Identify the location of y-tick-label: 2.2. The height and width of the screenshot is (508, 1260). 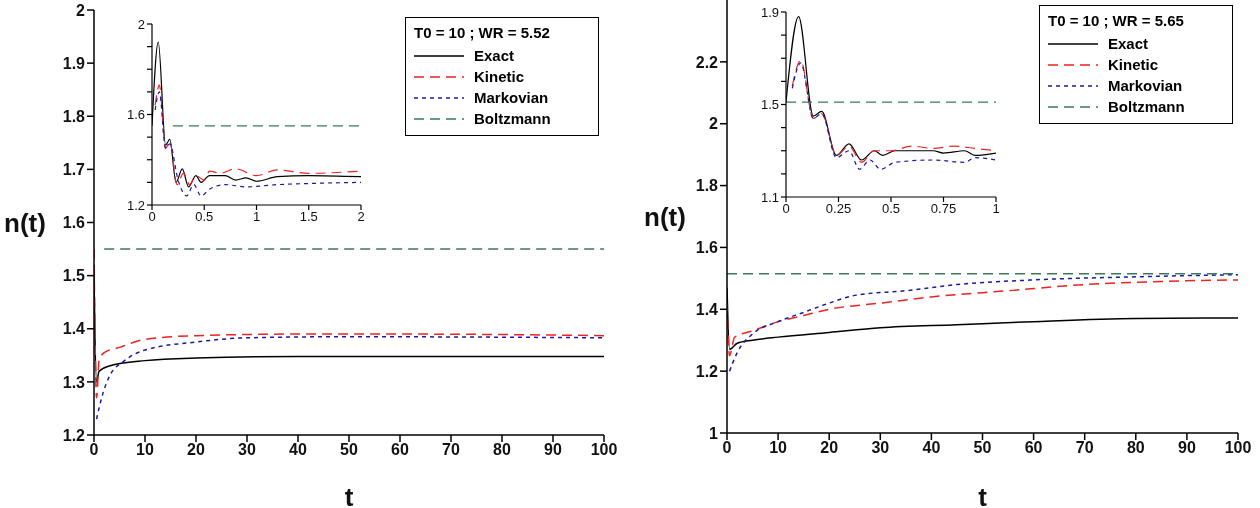
(707, 62).